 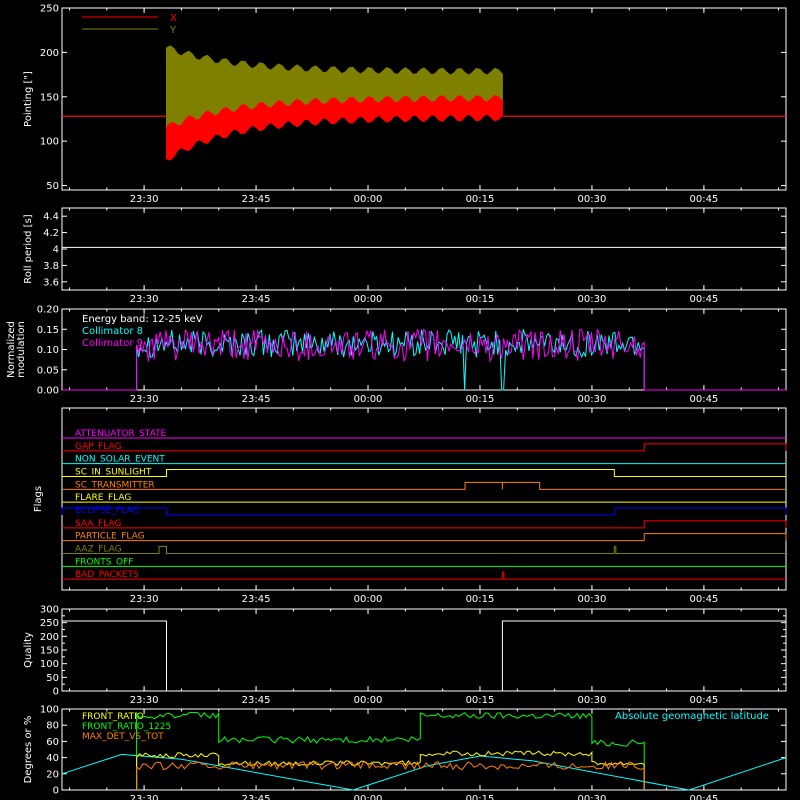 I want to click on y-axis-label: Degrees or %, so click(x=28, y=750).